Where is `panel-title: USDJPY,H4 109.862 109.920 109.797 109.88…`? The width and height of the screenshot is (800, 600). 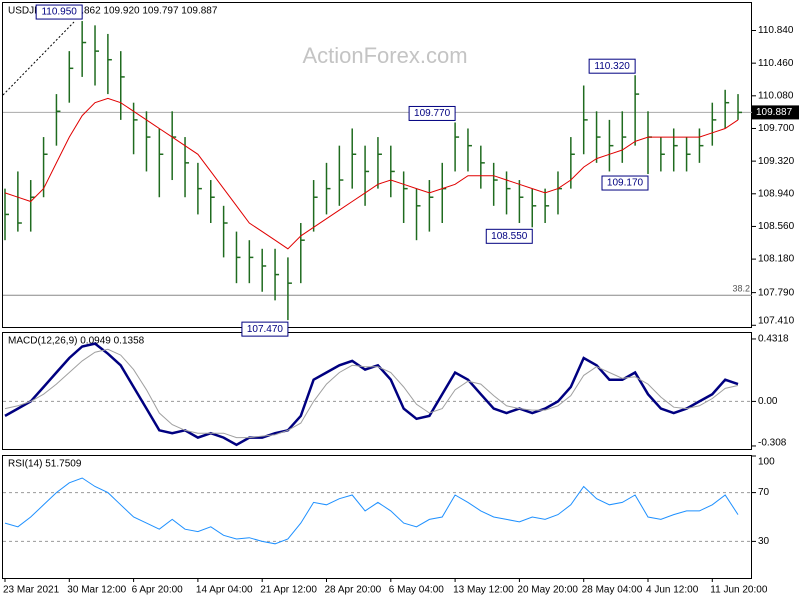
panel-title: USDJPY,H4 109.862 109.920 109.797 109.88… is located at coordinates (113, 11).